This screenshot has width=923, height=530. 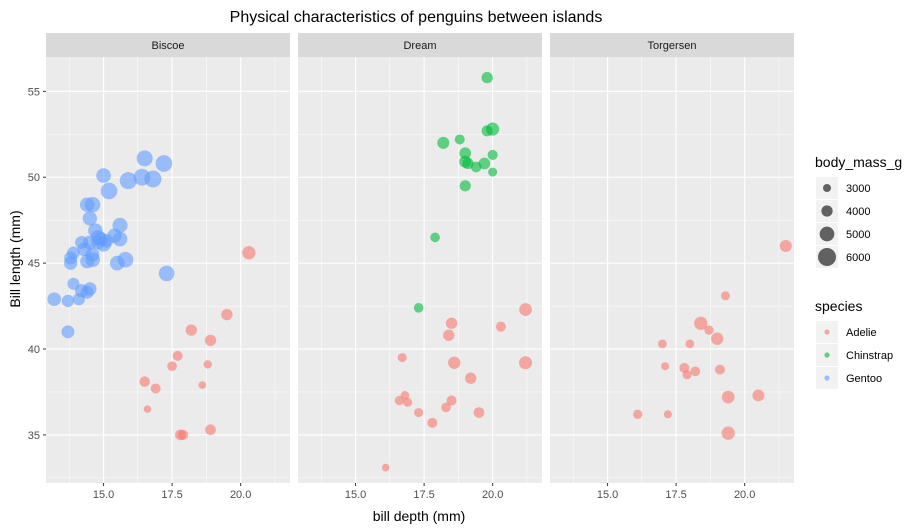 I want to click on color-legend-label: Adelie, so click(x=861, y=333).